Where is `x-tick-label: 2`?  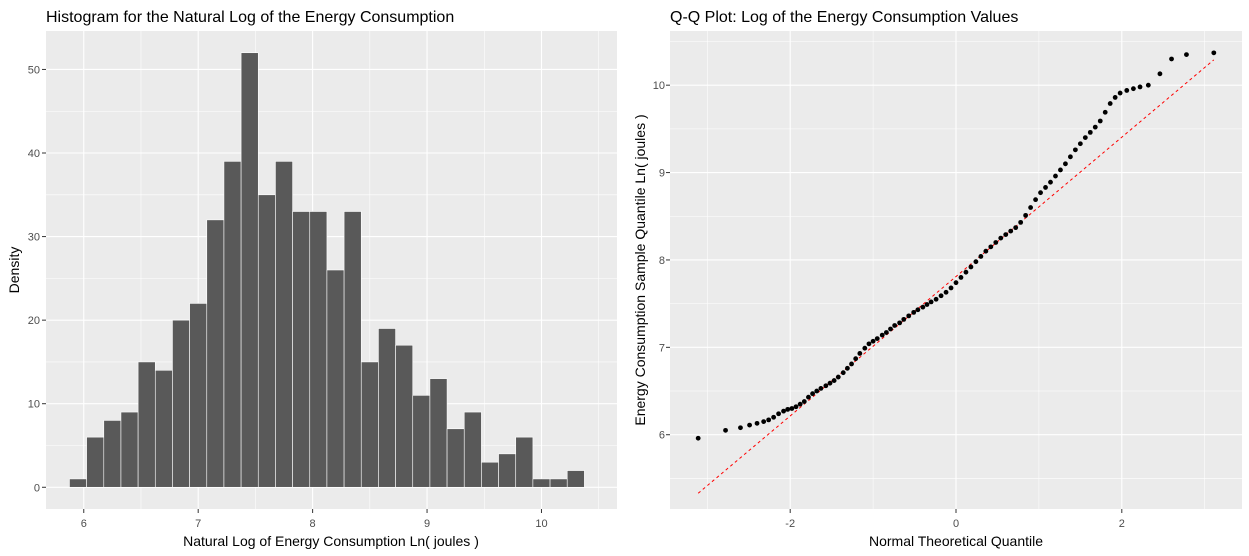
x-tick-label: 2 is located at coordinates (1122, 524).